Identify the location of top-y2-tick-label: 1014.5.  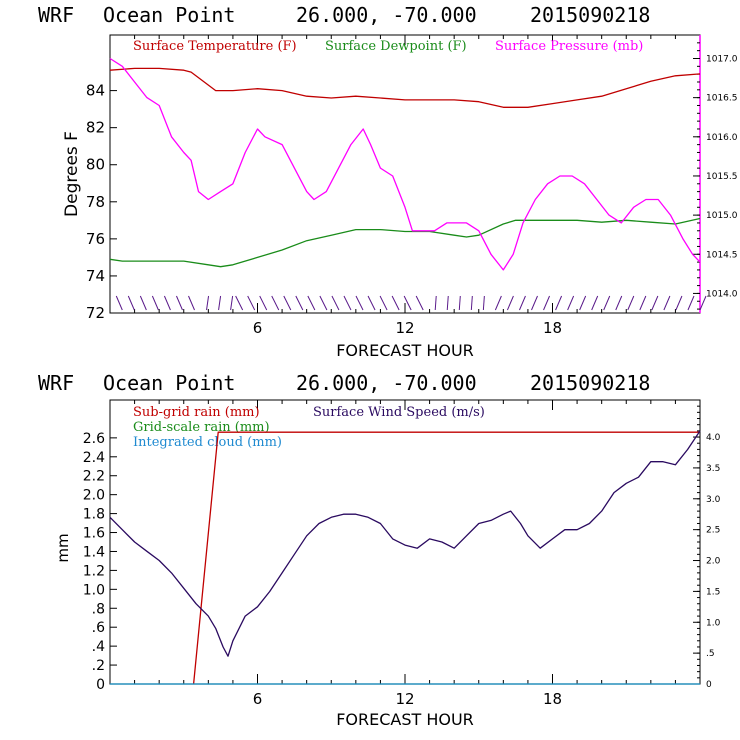
(722, 255).